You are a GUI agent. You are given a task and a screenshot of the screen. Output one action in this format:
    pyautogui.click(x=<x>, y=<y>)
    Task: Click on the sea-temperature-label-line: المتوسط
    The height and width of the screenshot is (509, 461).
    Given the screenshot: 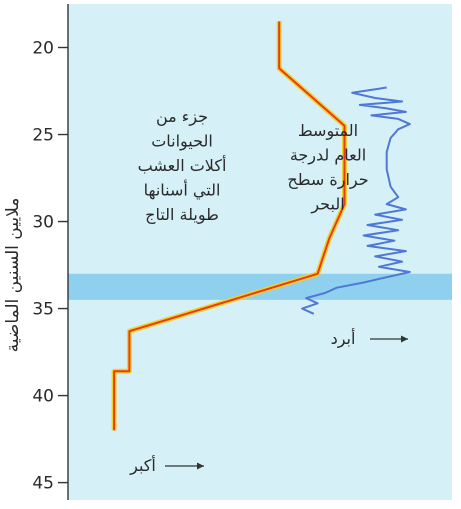 What is the action you would take?
    pyautogui.click(x=328, y=131)
    